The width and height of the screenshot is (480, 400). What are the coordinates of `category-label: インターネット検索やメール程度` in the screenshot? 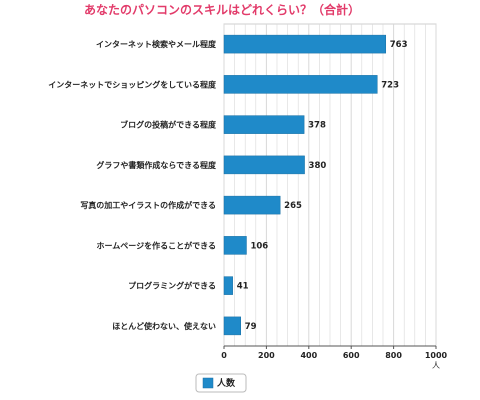 It's located at (156, 44).